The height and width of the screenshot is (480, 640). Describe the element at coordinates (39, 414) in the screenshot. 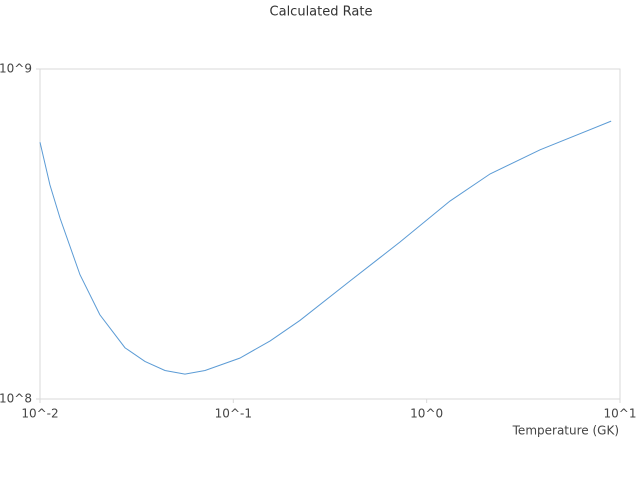

I see `x-tick-label: 10^-2` at that location.